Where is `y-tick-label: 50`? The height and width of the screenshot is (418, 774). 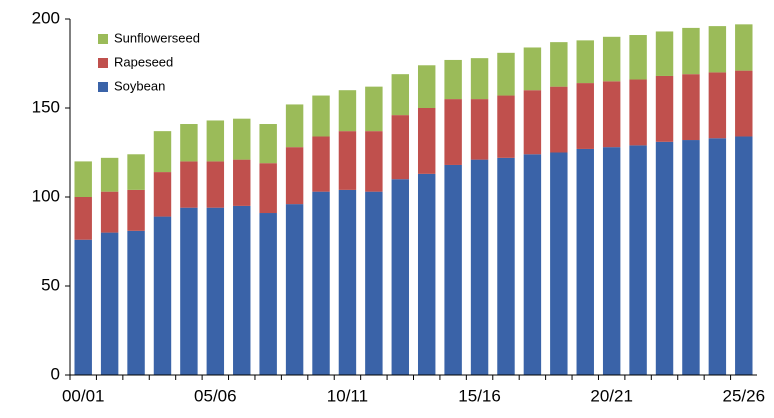 y-tick-label: 50 is located at coordinates (50, 284).